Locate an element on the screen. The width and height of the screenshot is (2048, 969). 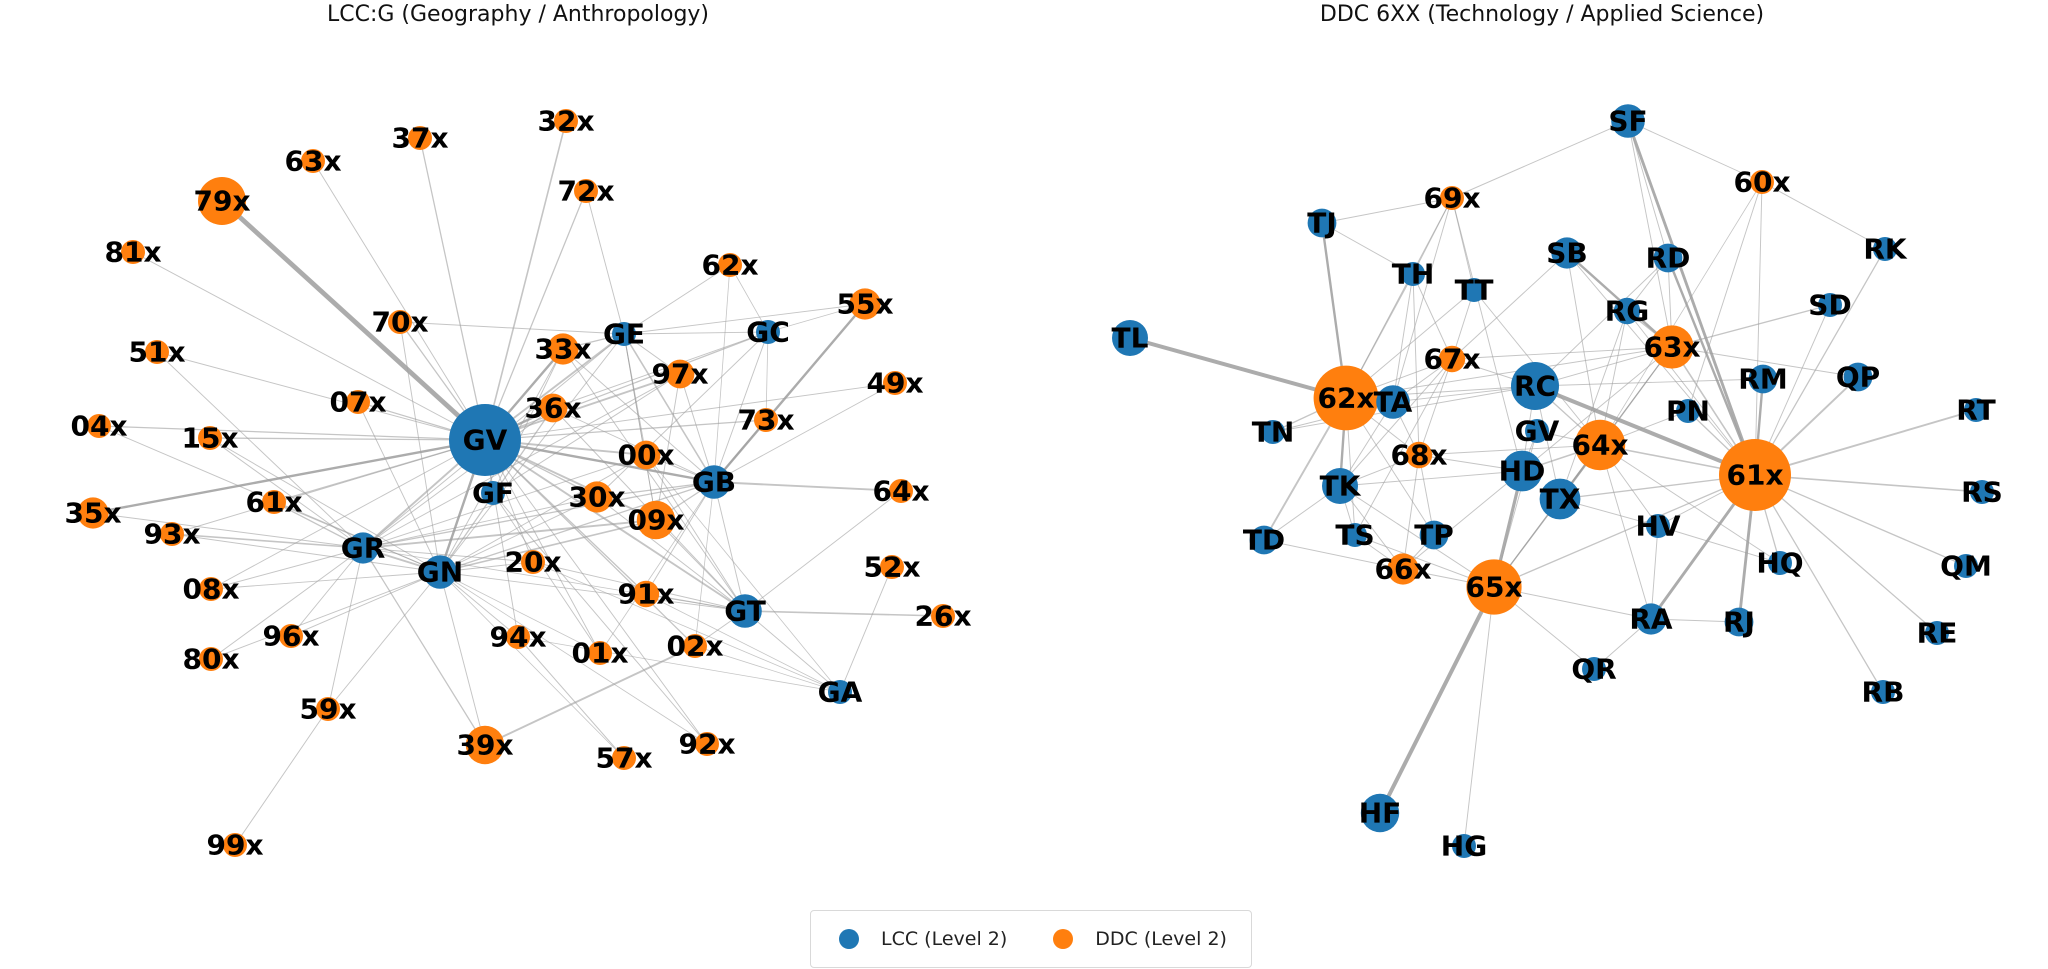
edge-GA-00x is located at coordinates (743, 573).